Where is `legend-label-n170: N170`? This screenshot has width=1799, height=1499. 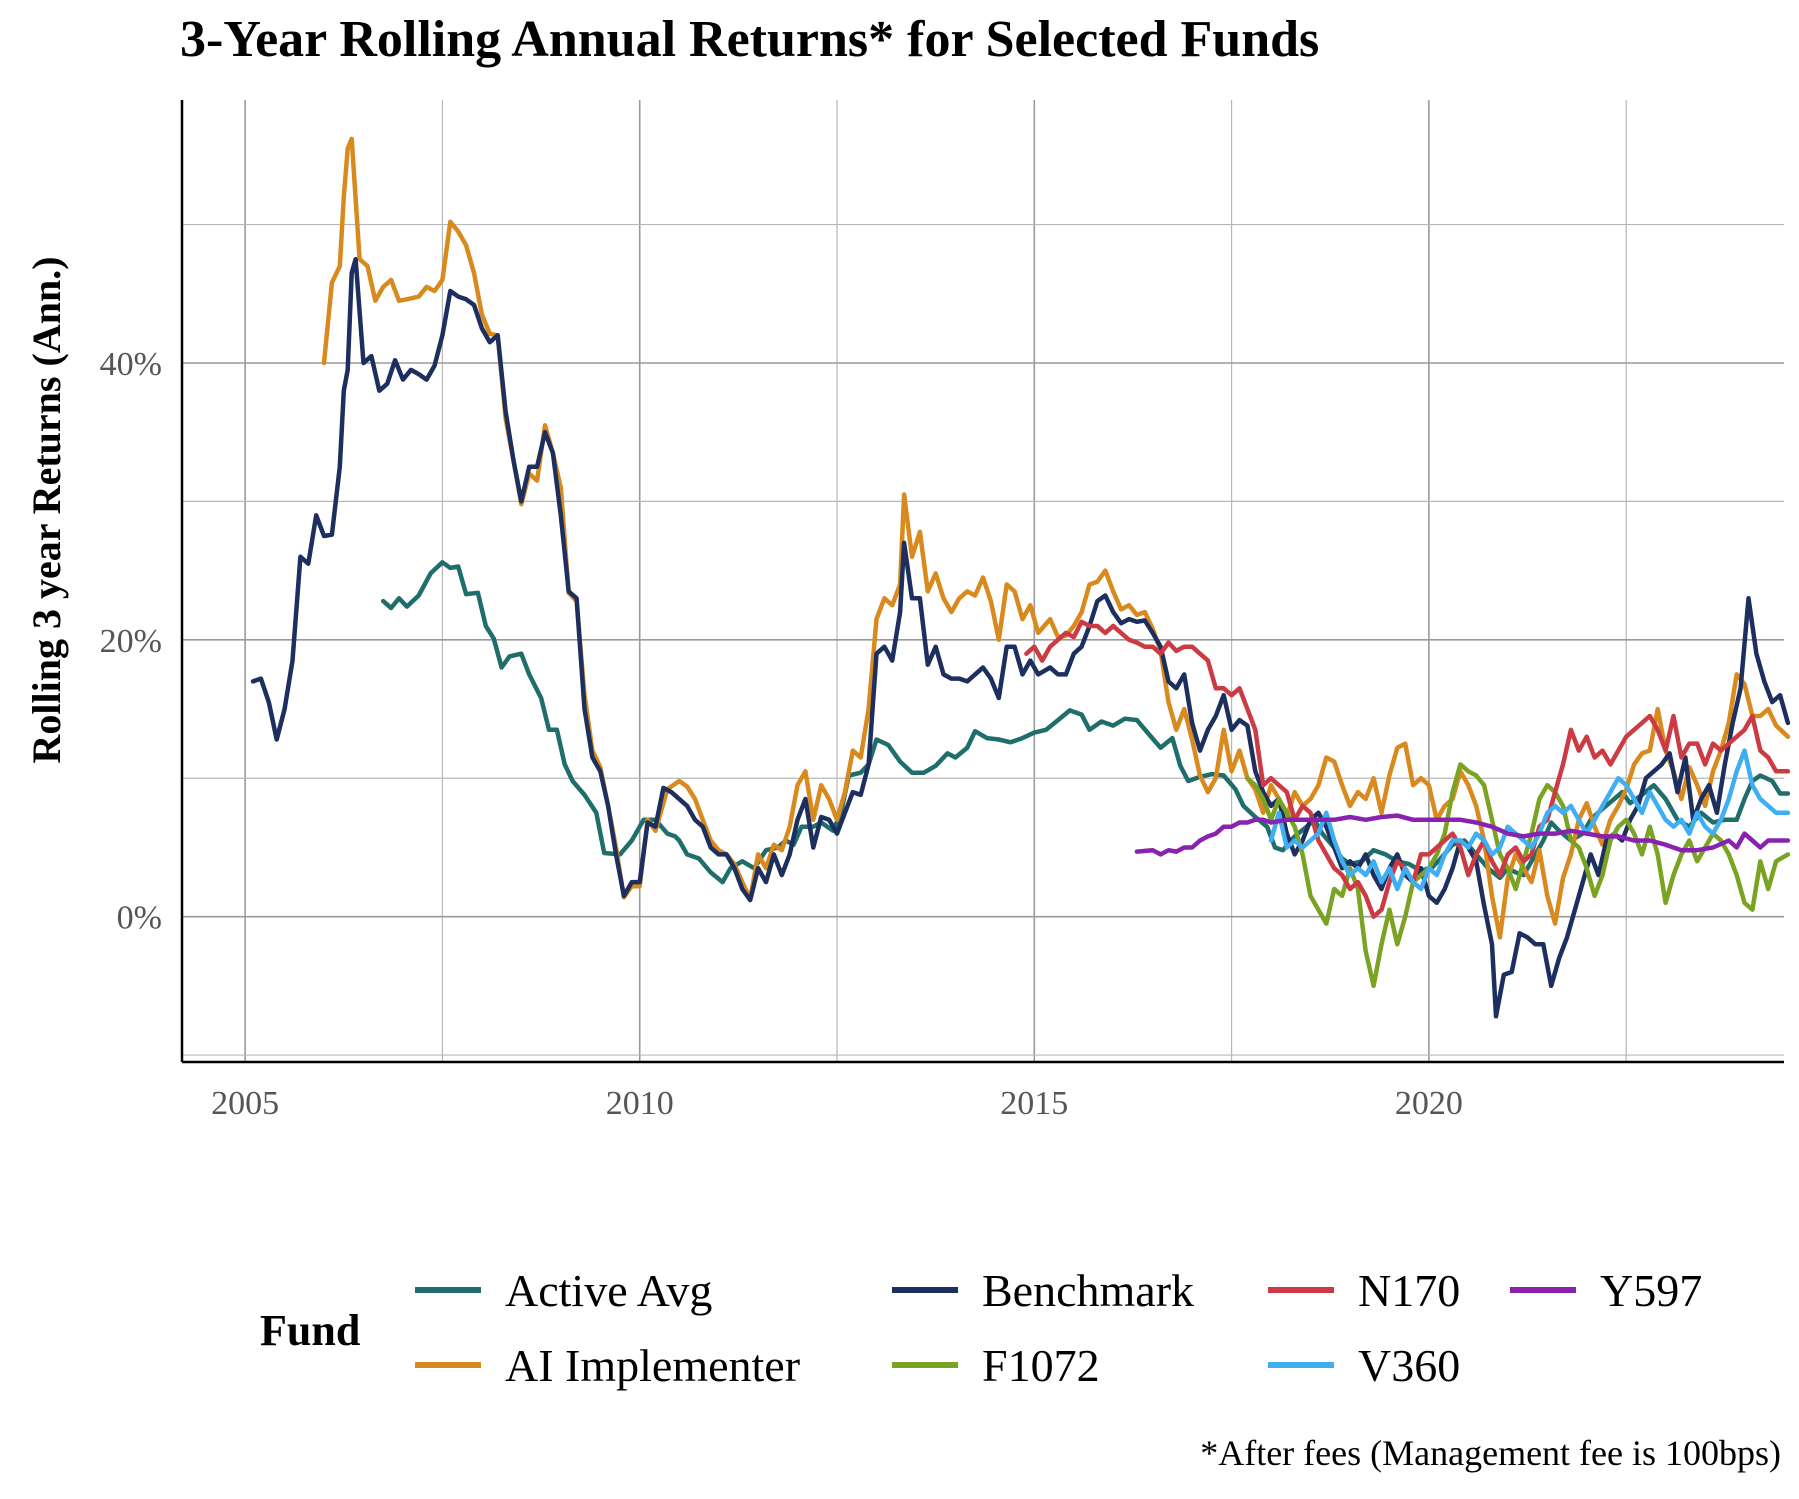
legend-label-n170: N170 is located at coordinates (1409, 1290).